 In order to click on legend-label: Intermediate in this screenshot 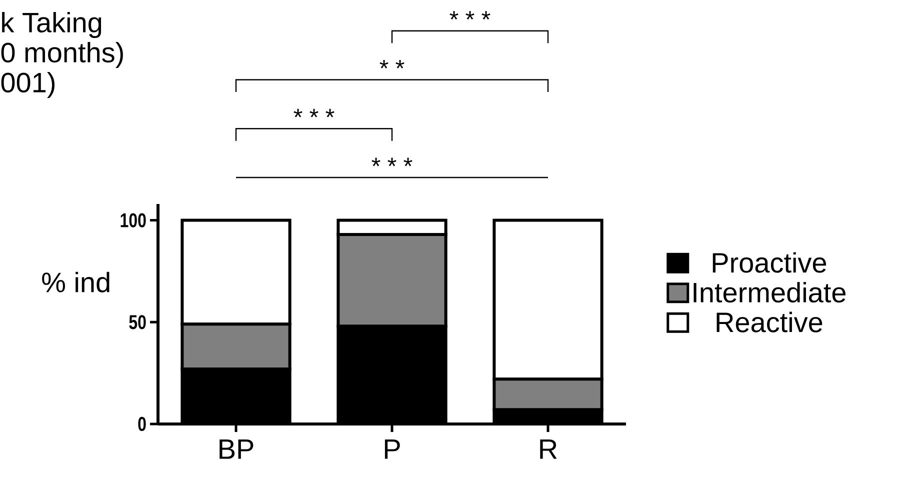, I will do `click(770, 292)`.